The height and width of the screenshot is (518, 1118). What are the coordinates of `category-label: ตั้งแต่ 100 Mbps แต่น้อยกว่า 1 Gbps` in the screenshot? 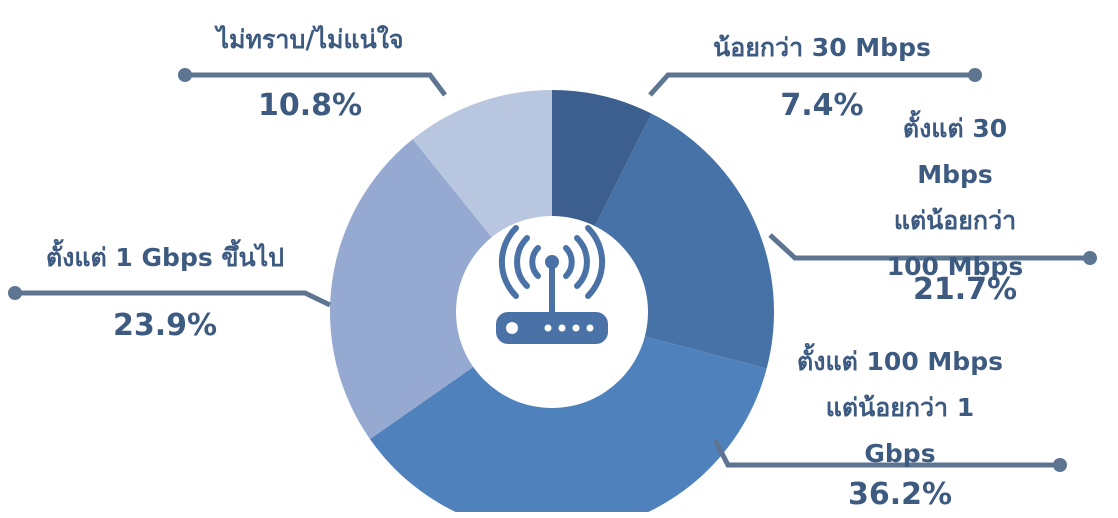 It's located at (900, 407).